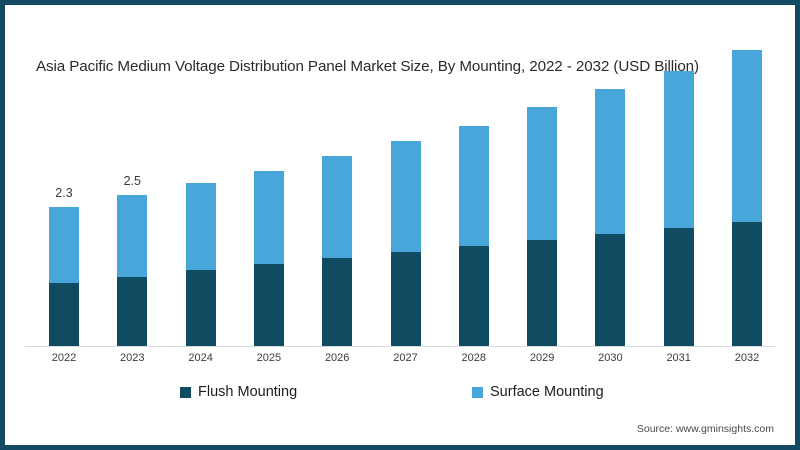 This screenshot has height=450, width=800. What do you see at coordinates (64, 314) in the screenshot?
I see `bar-segment-flush-2022` at bounding box center [64, 314].